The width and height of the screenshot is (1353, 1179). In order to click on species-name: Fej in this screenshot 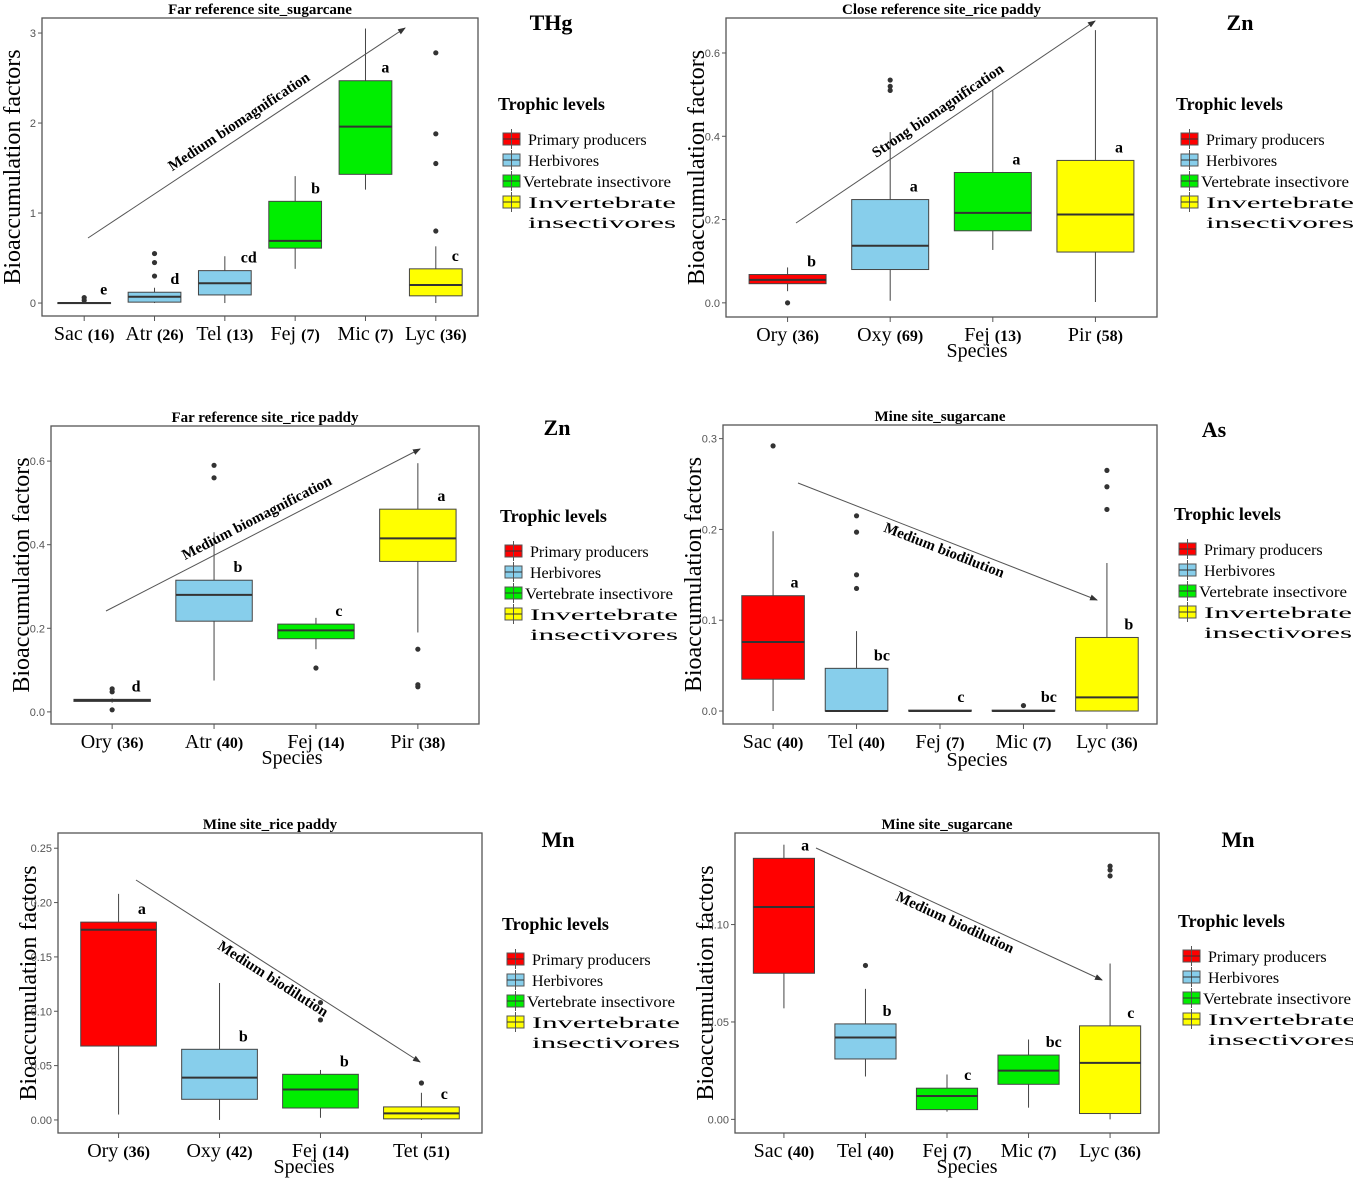, I will do `click(307, 1151)`.